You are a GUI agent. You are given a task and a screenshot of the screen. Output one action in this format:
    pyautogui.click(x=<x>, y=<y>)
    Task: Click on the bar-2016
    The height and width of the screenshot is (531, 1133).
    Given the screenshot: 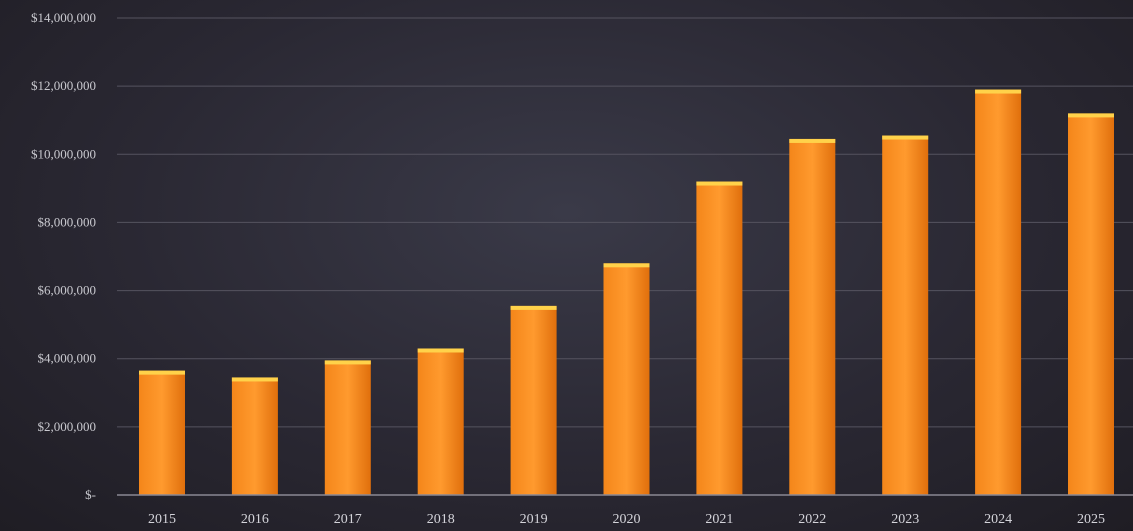 What is the action you would take?
    pyautogui.click(x=254, y=436)
    